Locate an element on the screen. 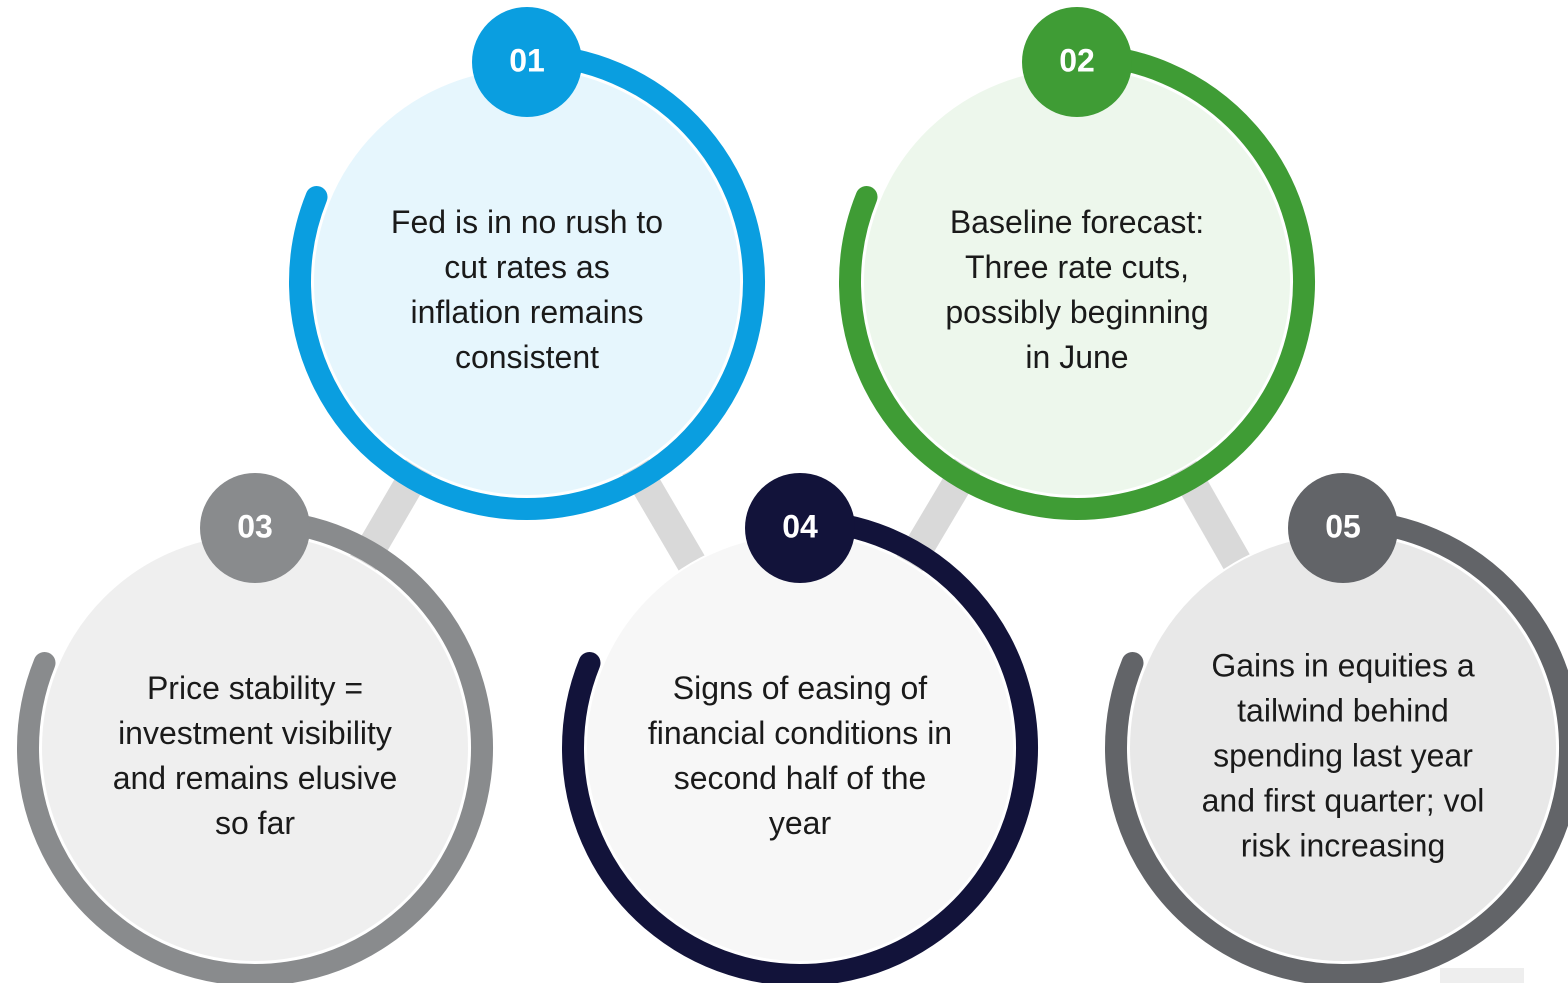 This screenshot has height=983, width=1568. badge-number: 01 is located at coordinates (527, 60).